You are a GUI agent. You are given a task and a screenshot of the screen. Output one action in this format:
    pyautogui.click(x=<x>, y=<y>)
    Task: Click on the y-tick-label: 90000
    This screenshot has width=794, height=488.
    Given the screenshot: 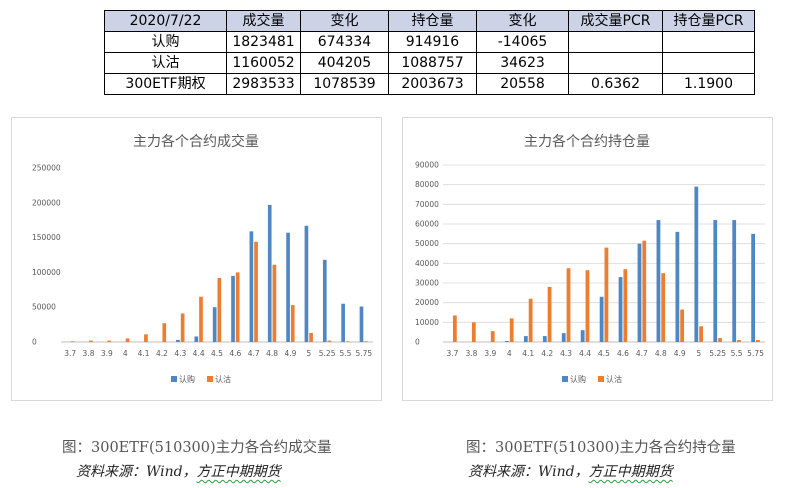 What is the action you would take?
    pyautogui.click(x=427, y=165)
    